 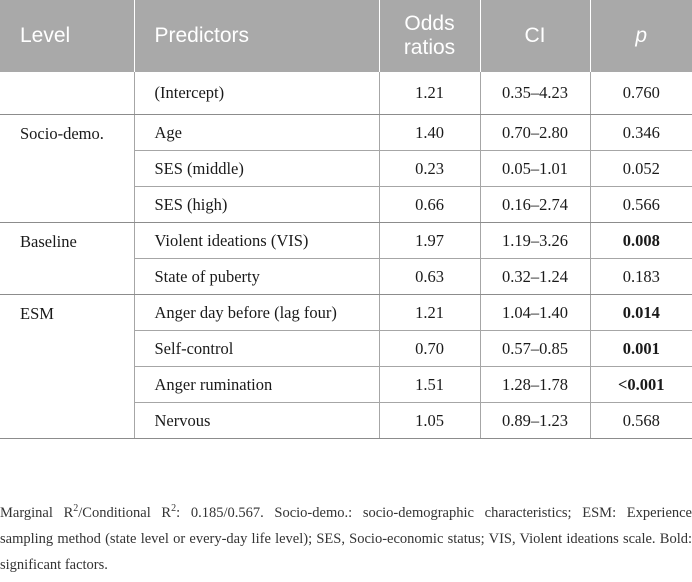 I want to click on table-row: Self-control 0.70 0.57–0.85 0.001, so click(x=346, y=348).